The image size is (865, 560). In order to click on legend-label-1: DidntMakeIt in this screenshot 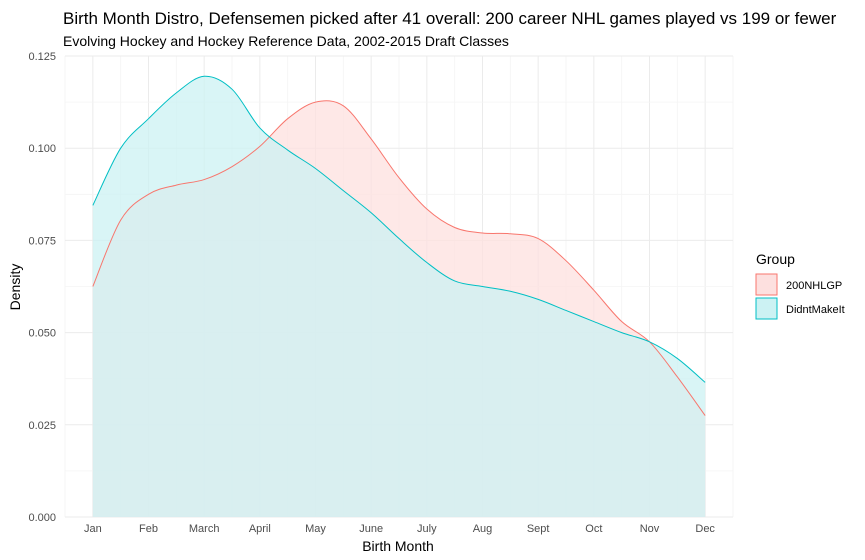, I will do `click(815, 310)`.